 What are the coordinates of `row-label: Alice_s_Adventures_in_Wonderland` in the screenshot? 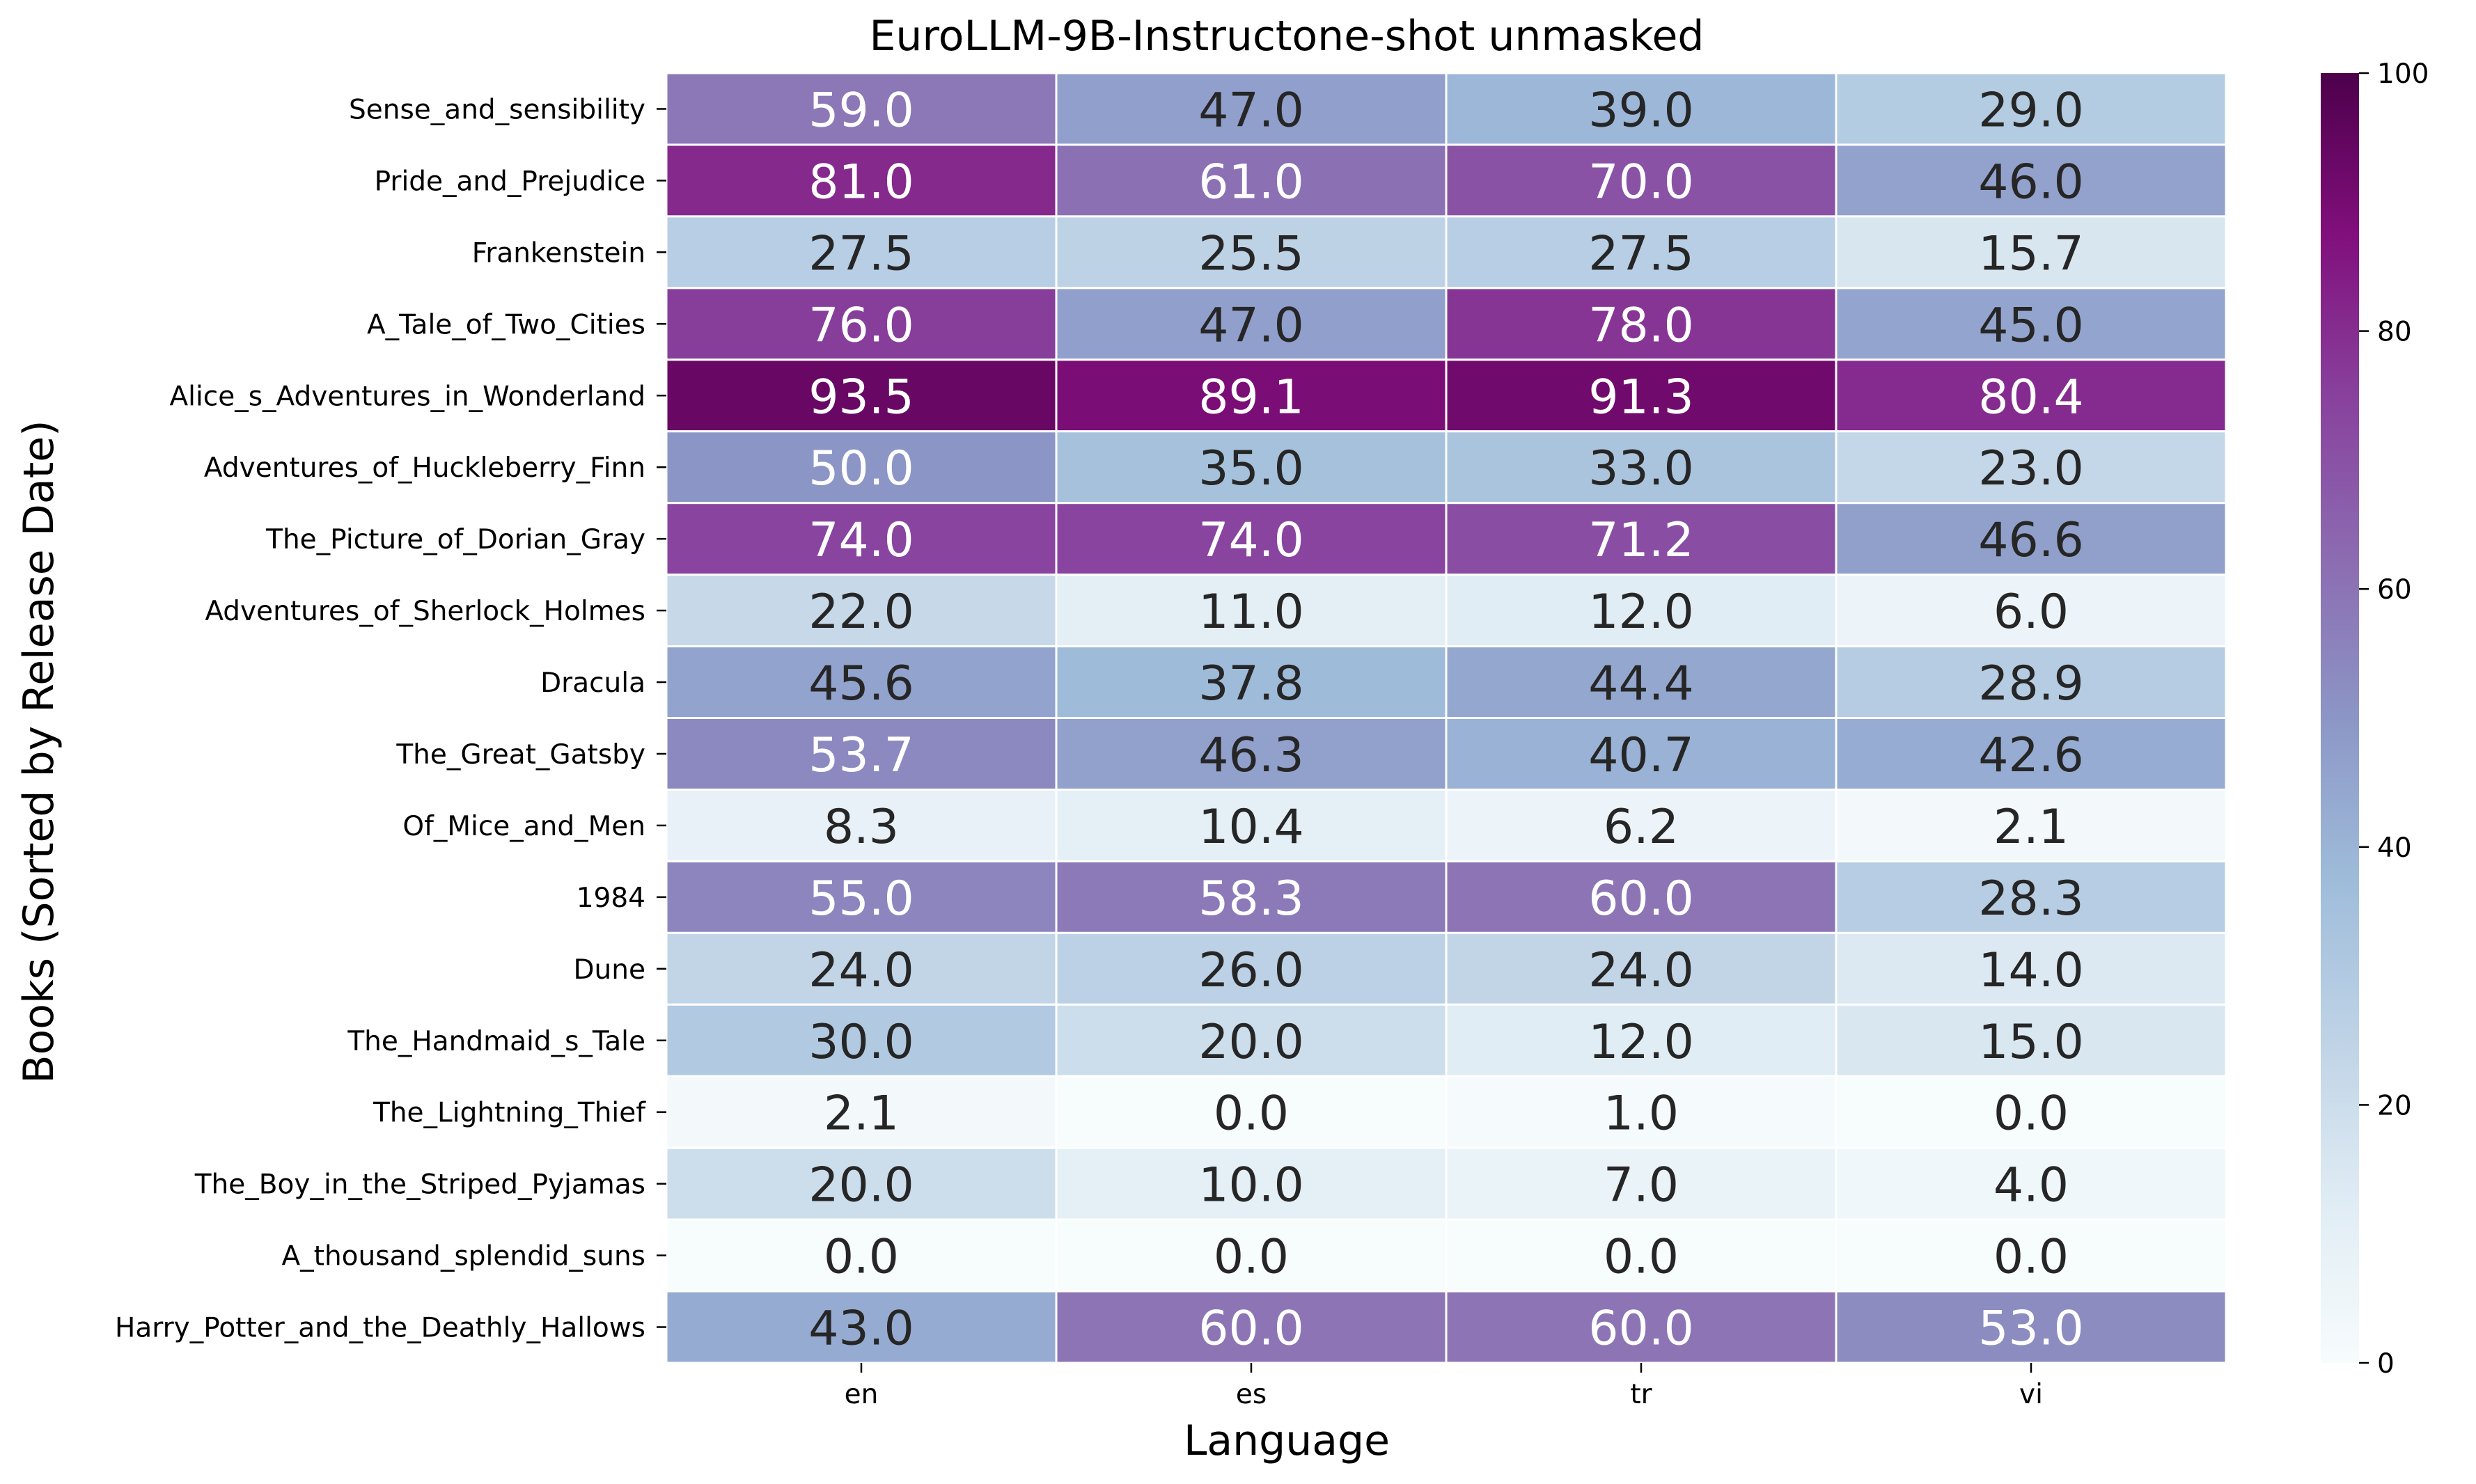 It's located at (407, 396).